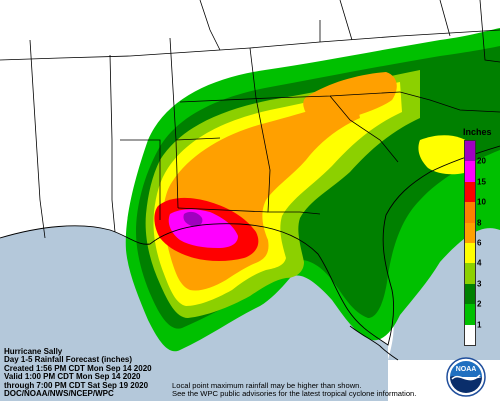 The image size is (500, 401). Describe the element at coordinates (446, 155) in the screenshot. I see `rain-band-4in-east` at that location.